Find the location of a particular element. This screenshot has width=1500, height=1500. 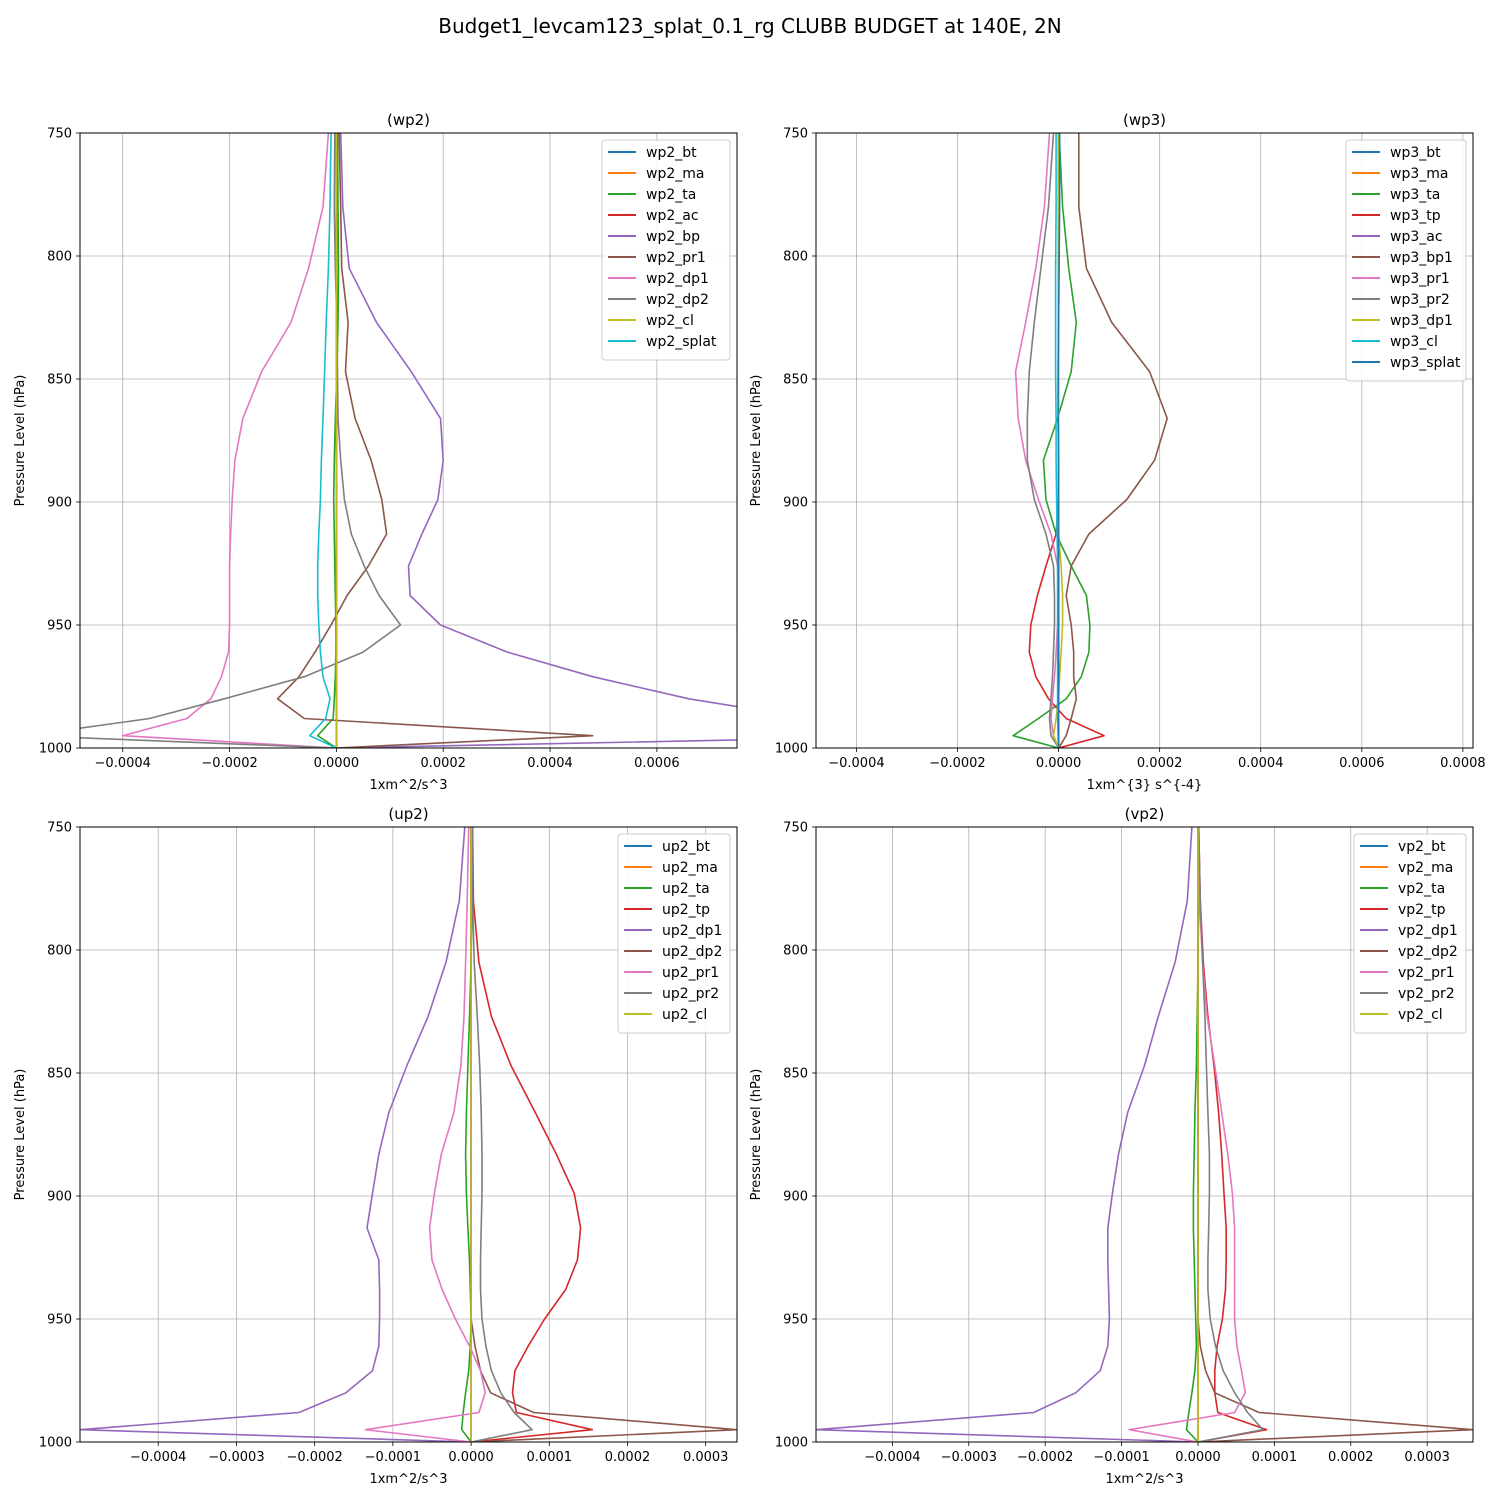

legend-entry: up2_ma is located at coordinates (690, 868).